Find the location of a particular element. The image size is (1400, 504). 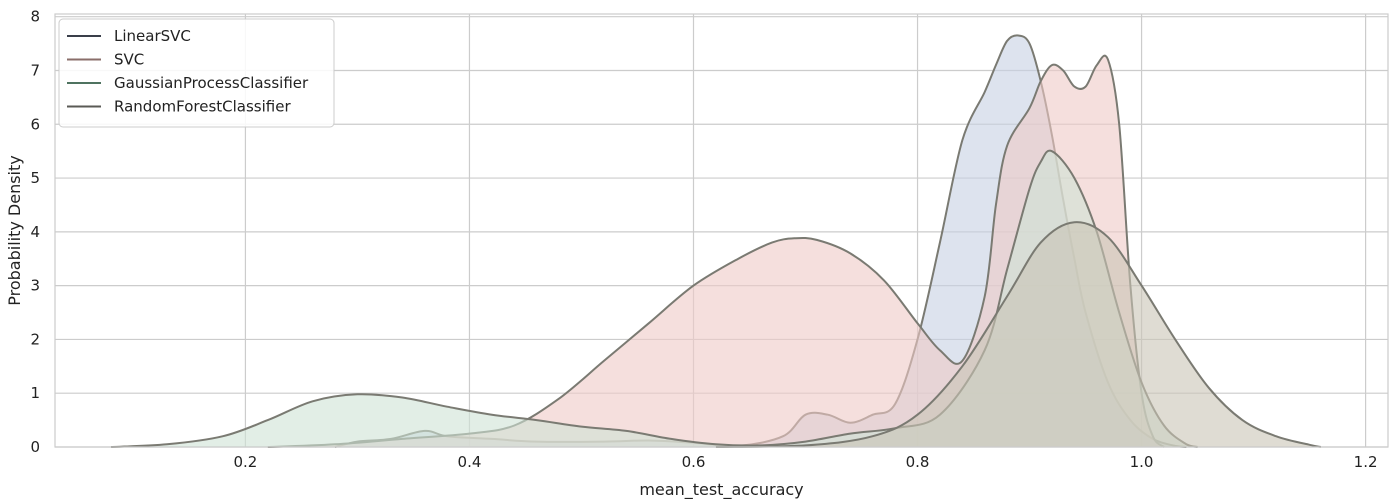

x-tick-label: 1.0 is located at coordinates (1142, 462).